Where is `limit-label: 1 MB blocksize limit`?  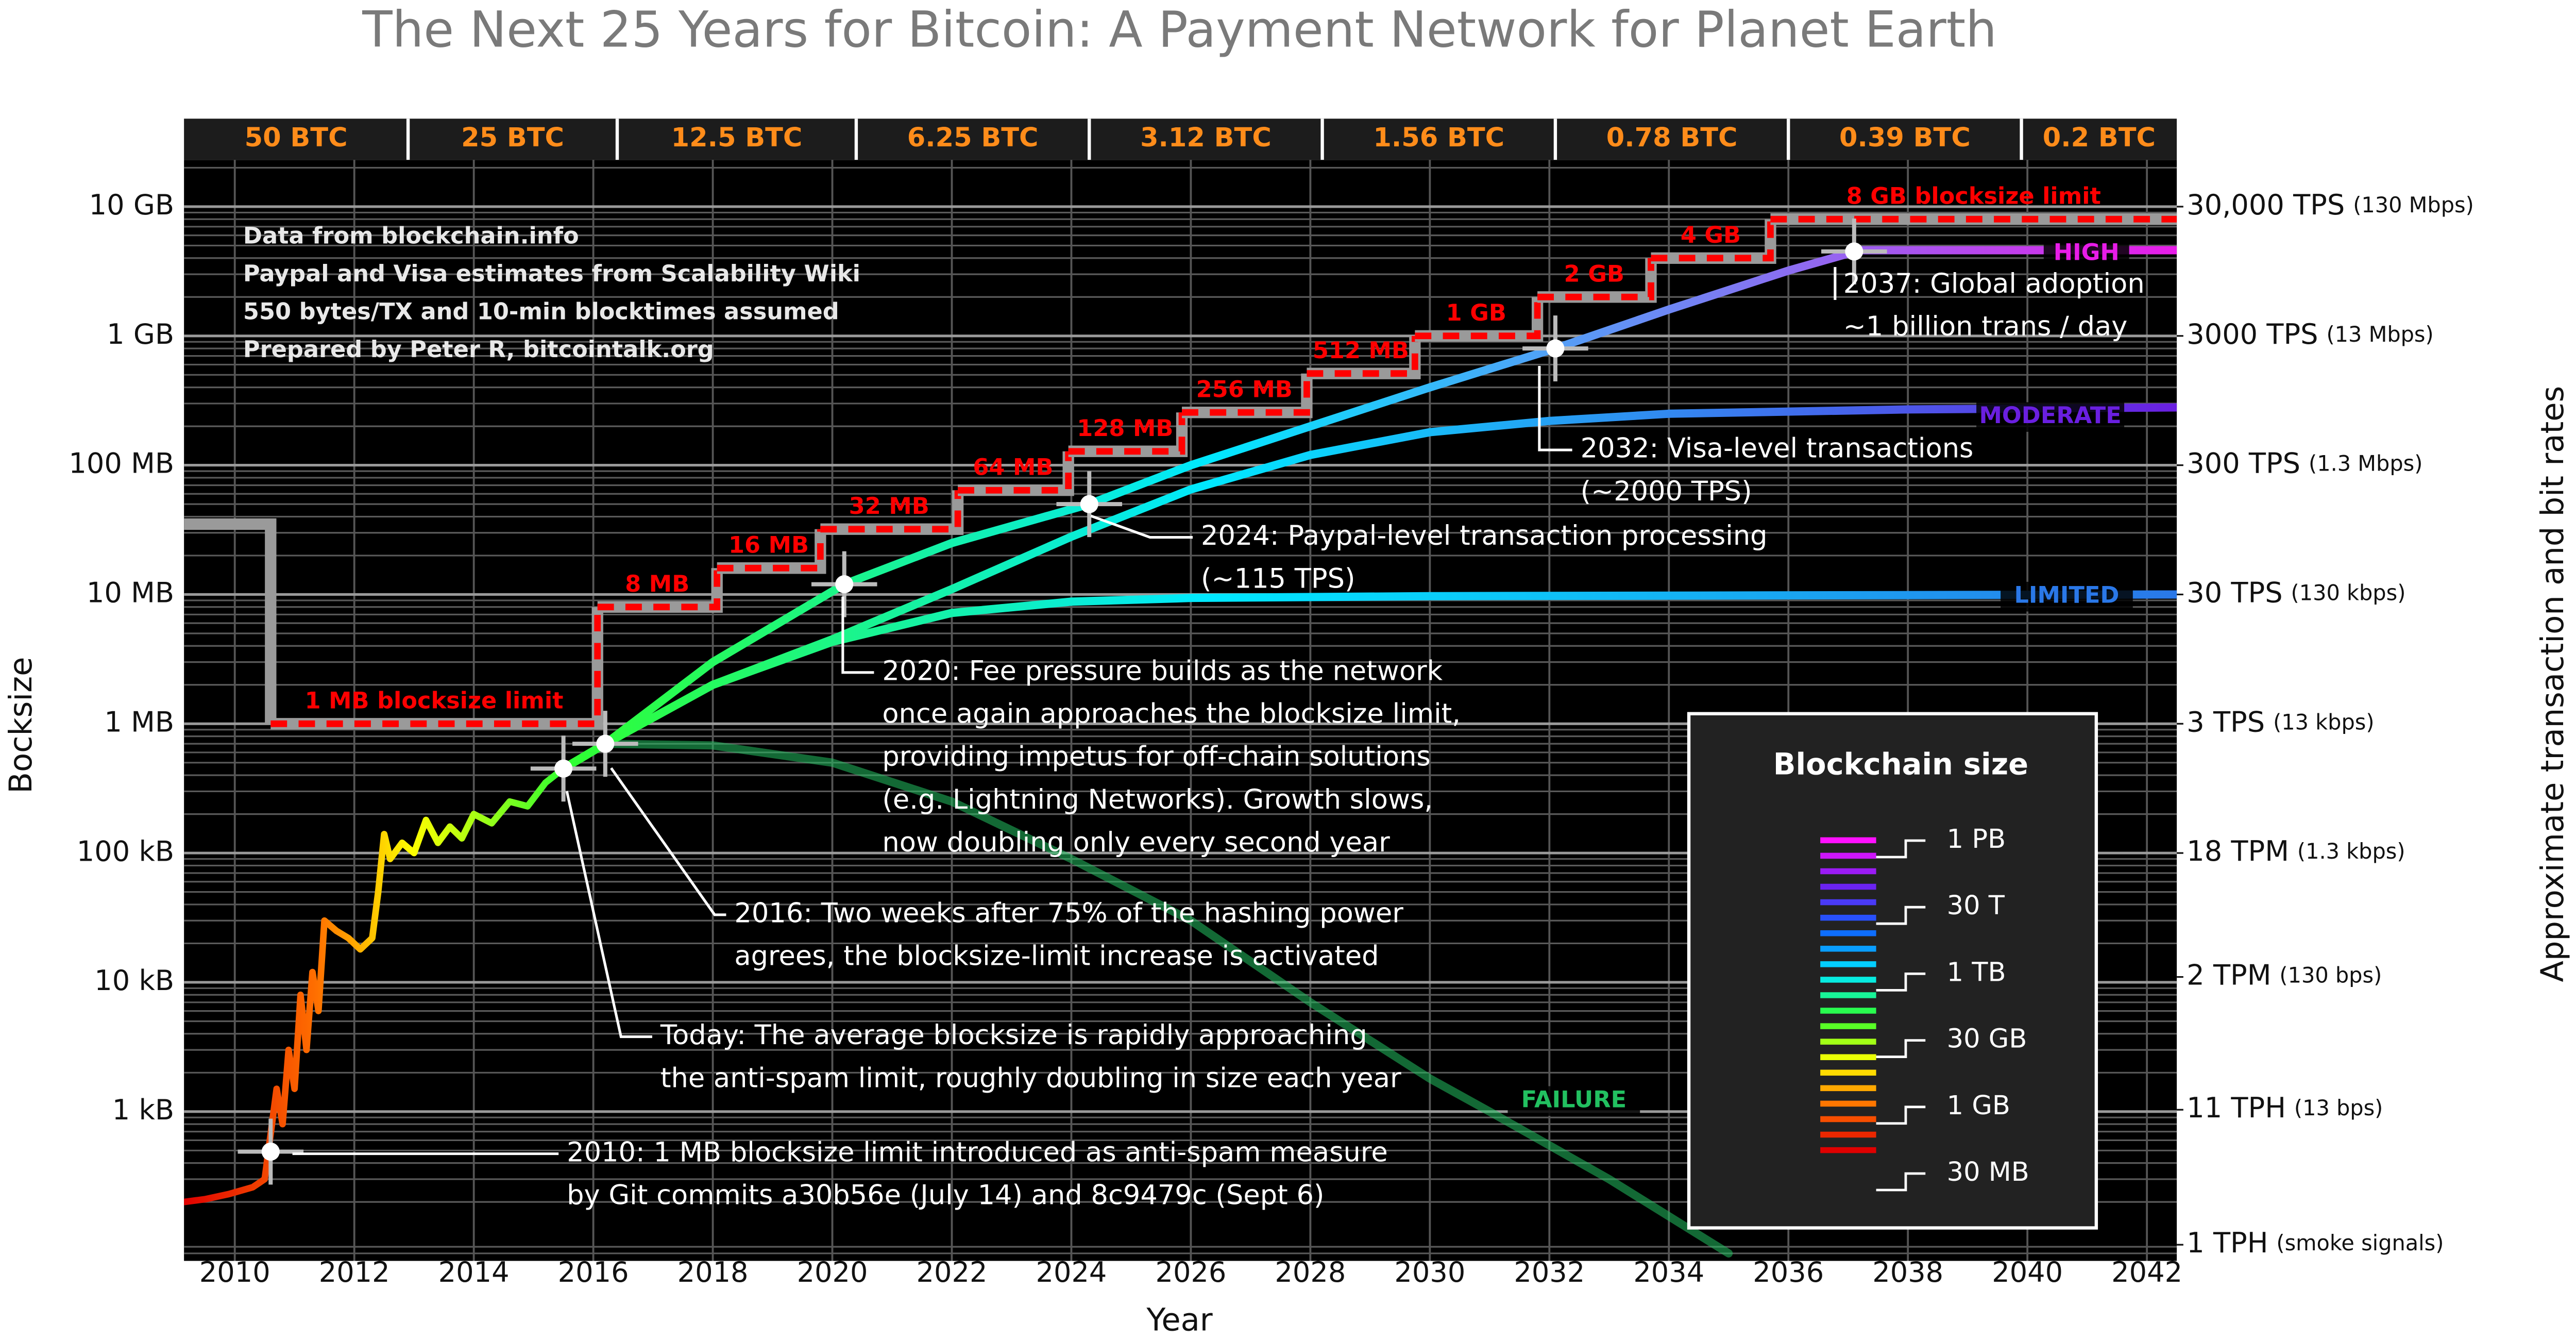 limit-label: 1 MB blocksize limit is located at coordinates (434, 701).